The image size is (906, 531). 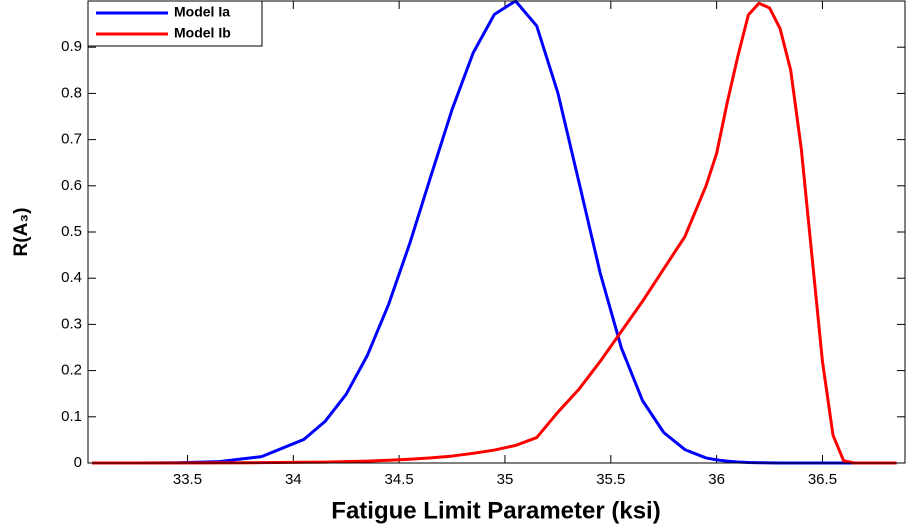 What do you see at coordinates (78, 462) in the screenshot?
I see `y-tick-label: 0` at bounding box center [78, 462].